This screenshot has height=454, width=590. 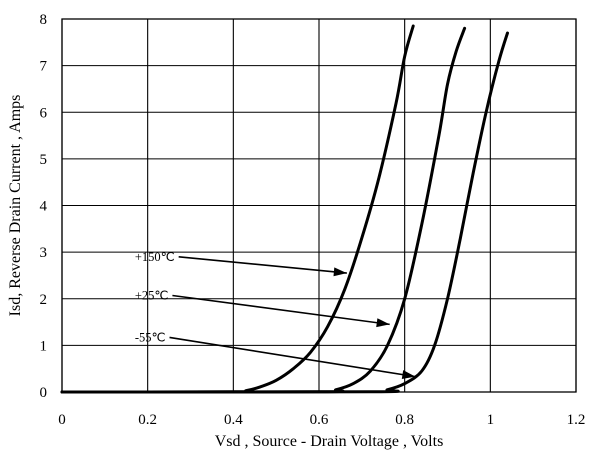 What do you see at coordinates (44, 67) in the screenshot?
I see `y-tick-label-7: 7` at bounding box center [44, 67].